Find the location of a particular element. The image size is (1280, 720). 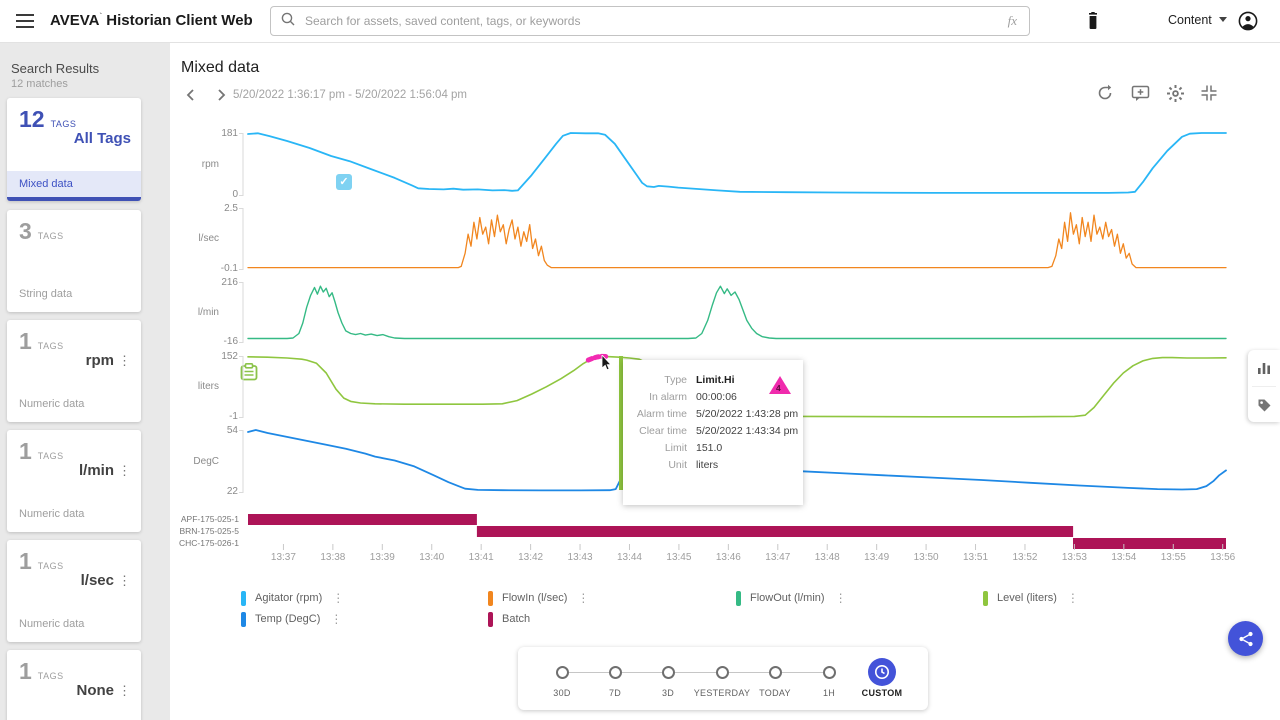

time-range-selector: 30D 7D 3D YESTERDAY TODAY 1H CUSTOM is located at coordinates (723, 678).